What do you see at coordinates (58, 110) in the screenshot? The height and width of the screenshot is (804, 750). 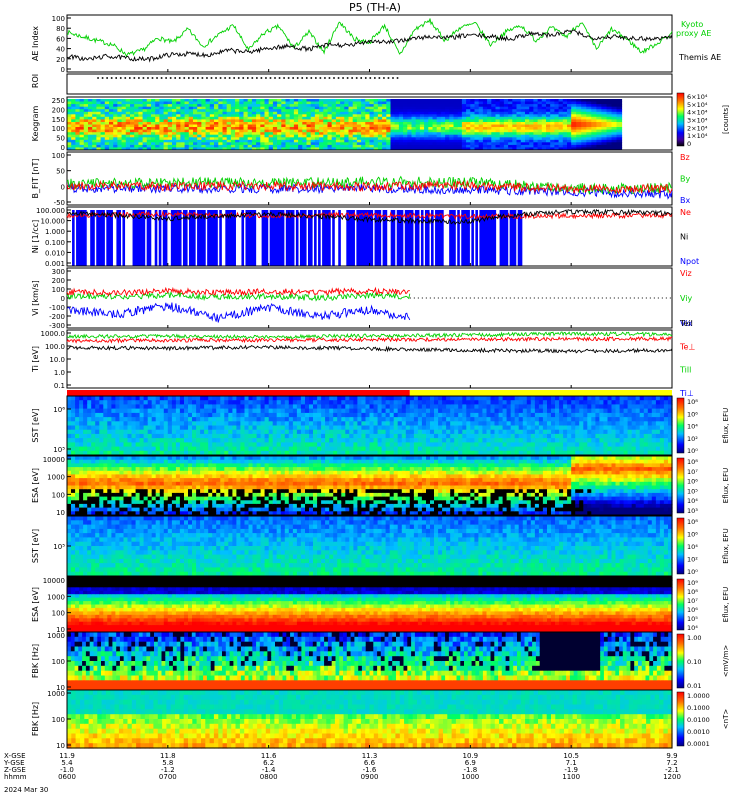 I see `keogram-ytick-label: 200` at bounding box center [58, 110].